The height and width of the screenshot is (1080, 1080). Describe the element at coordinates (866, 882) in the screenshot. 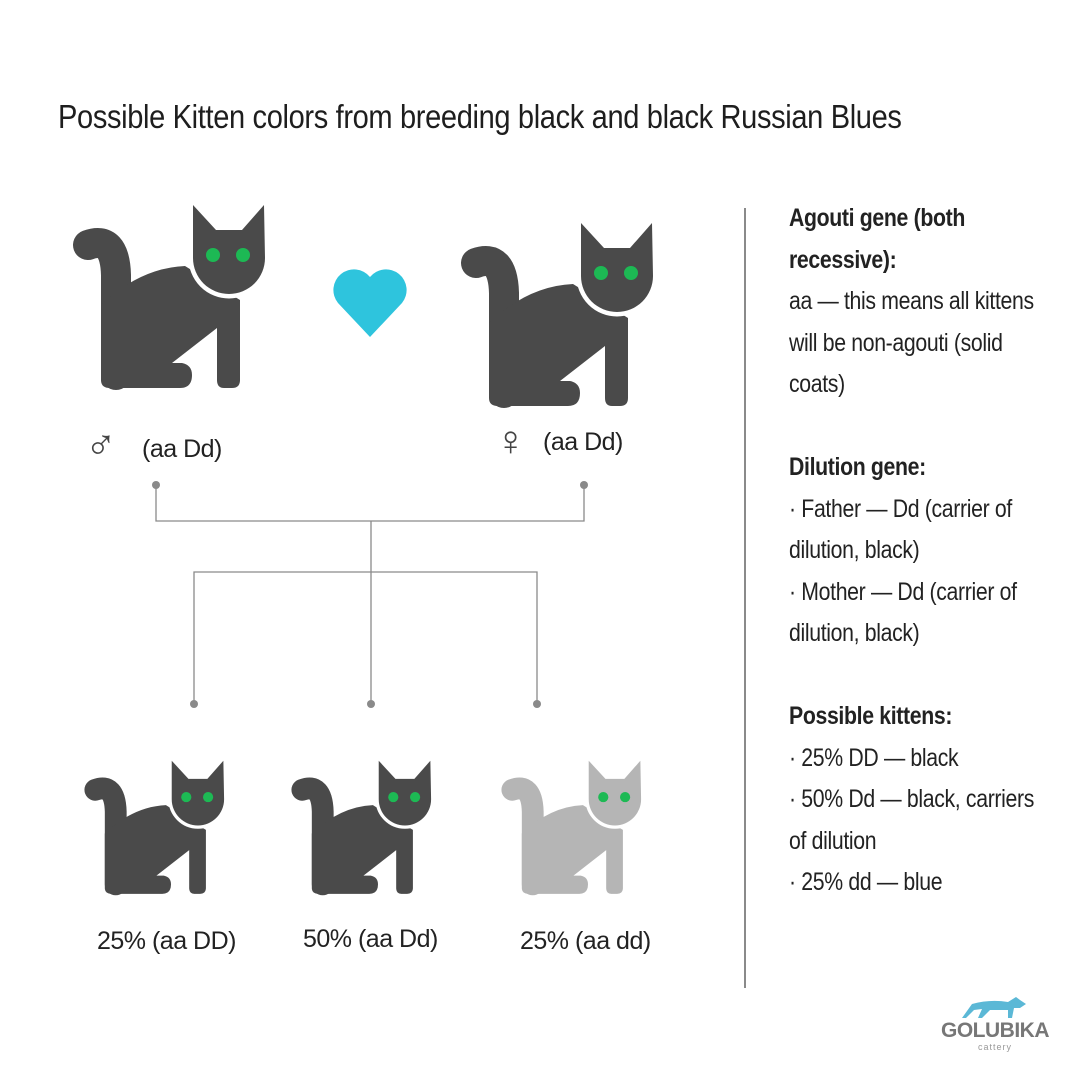

I see `kittens-item: · 25% dd — blue` at that location.